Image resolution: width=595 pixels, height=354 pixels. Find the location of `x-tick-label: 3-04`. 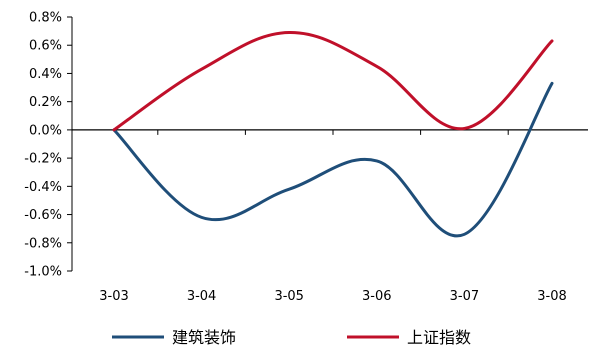

x-tick-label: 3-04 is located at coordinates (202, 296).